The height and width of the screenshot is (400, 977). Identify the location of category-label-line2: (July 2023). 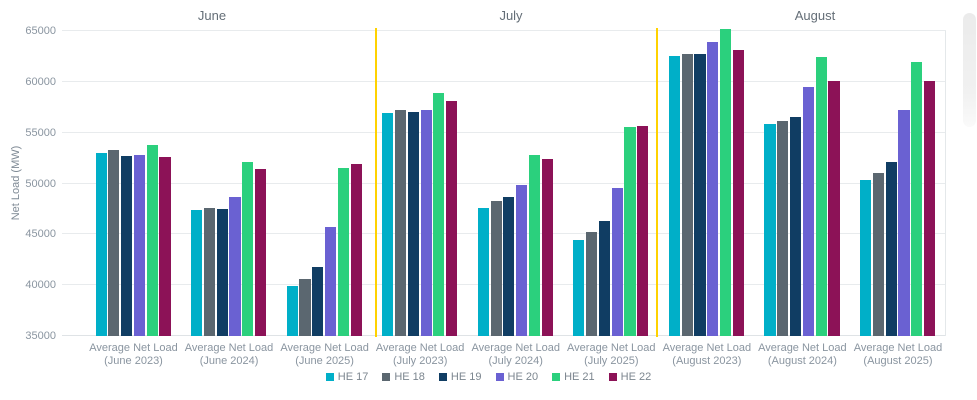
(420, 361).